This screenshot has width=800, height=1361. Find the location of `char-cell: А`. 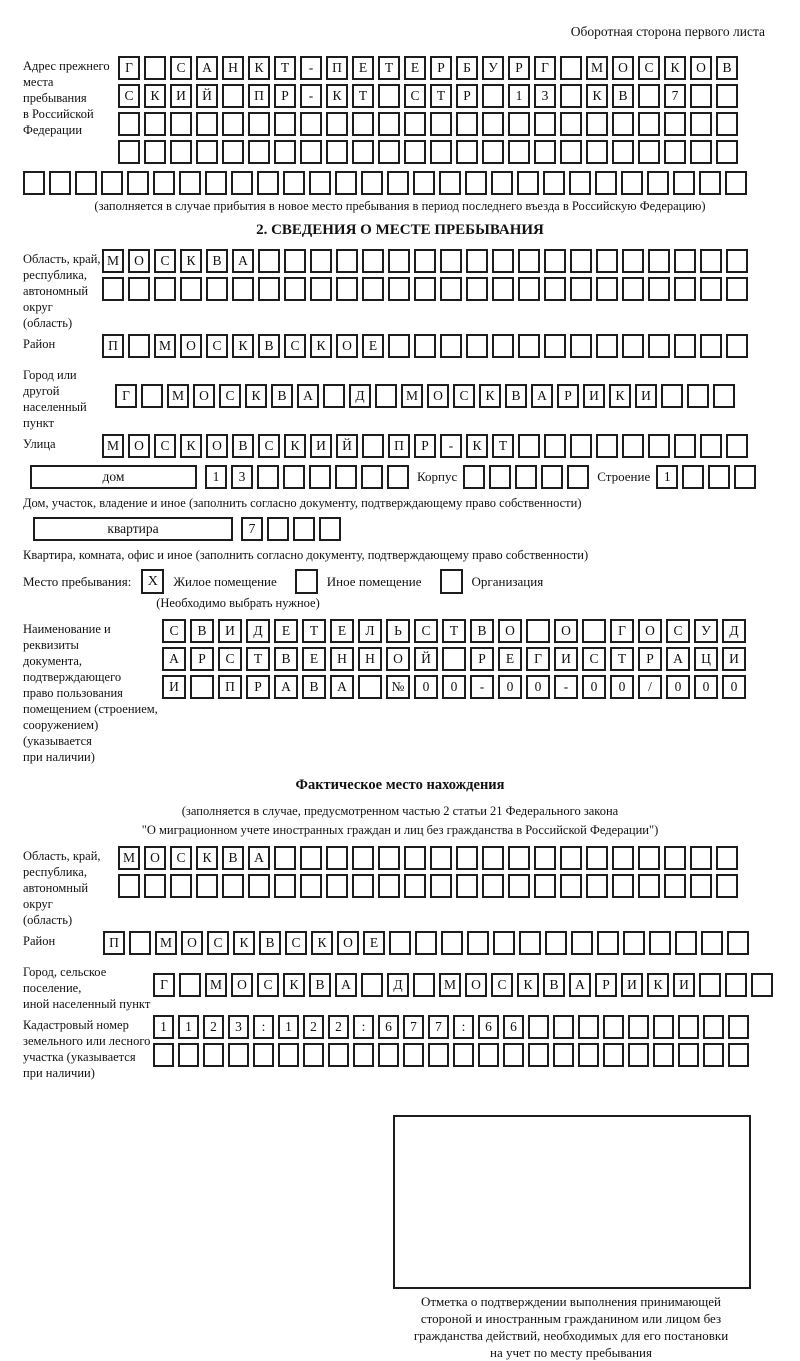

char-cell: А is located at coordinates (580, 985).